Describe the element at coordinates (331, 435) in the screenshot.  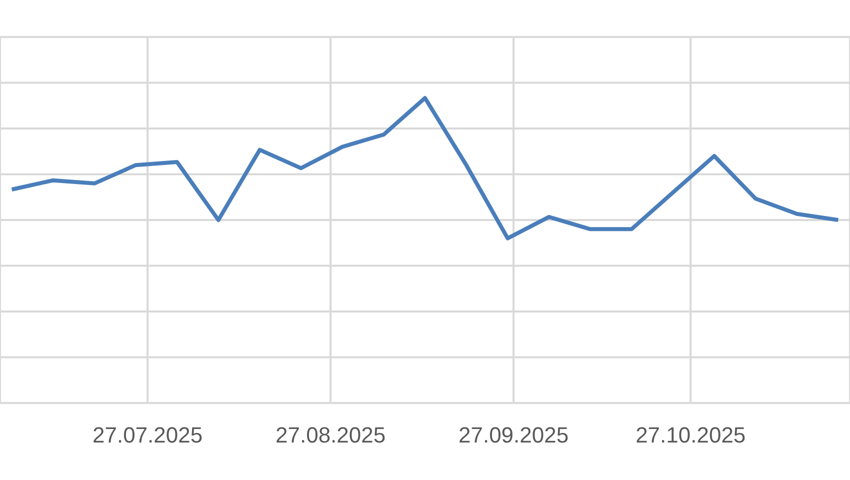
I see `x-tick-label: 27.08.2025` at that location.